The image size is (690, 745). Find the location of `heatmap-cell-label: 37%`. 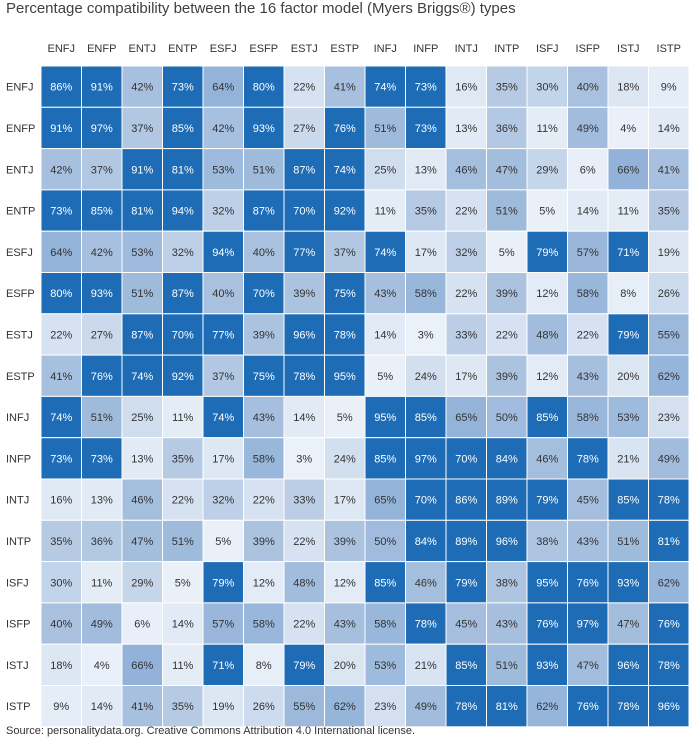

heatmap-cell-label: 37% is located at coordinates (102, 170).